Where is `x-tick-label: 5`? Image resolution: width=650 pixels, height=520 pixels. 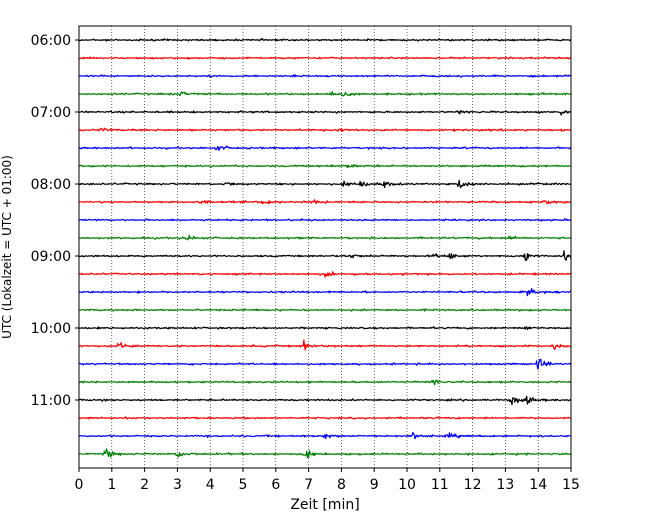
x-tick-label: 5 is located at coordinates (243, 485).